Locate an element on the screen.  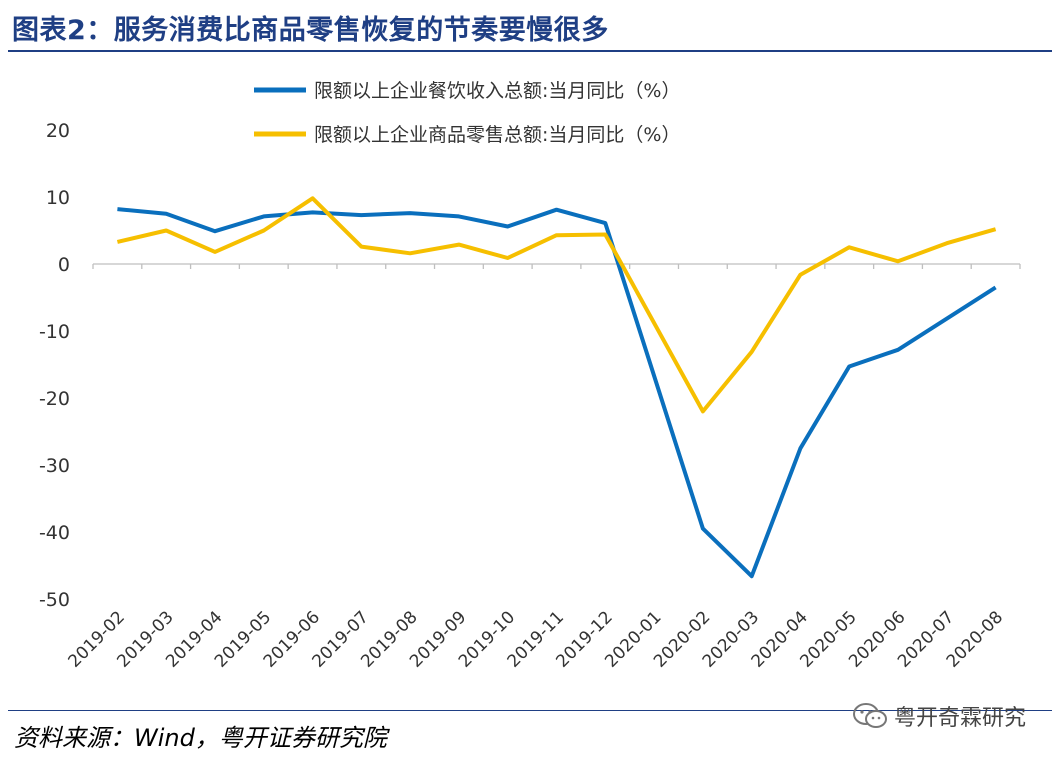
y-tick-label: 10 is located at coordinates (58, 198).